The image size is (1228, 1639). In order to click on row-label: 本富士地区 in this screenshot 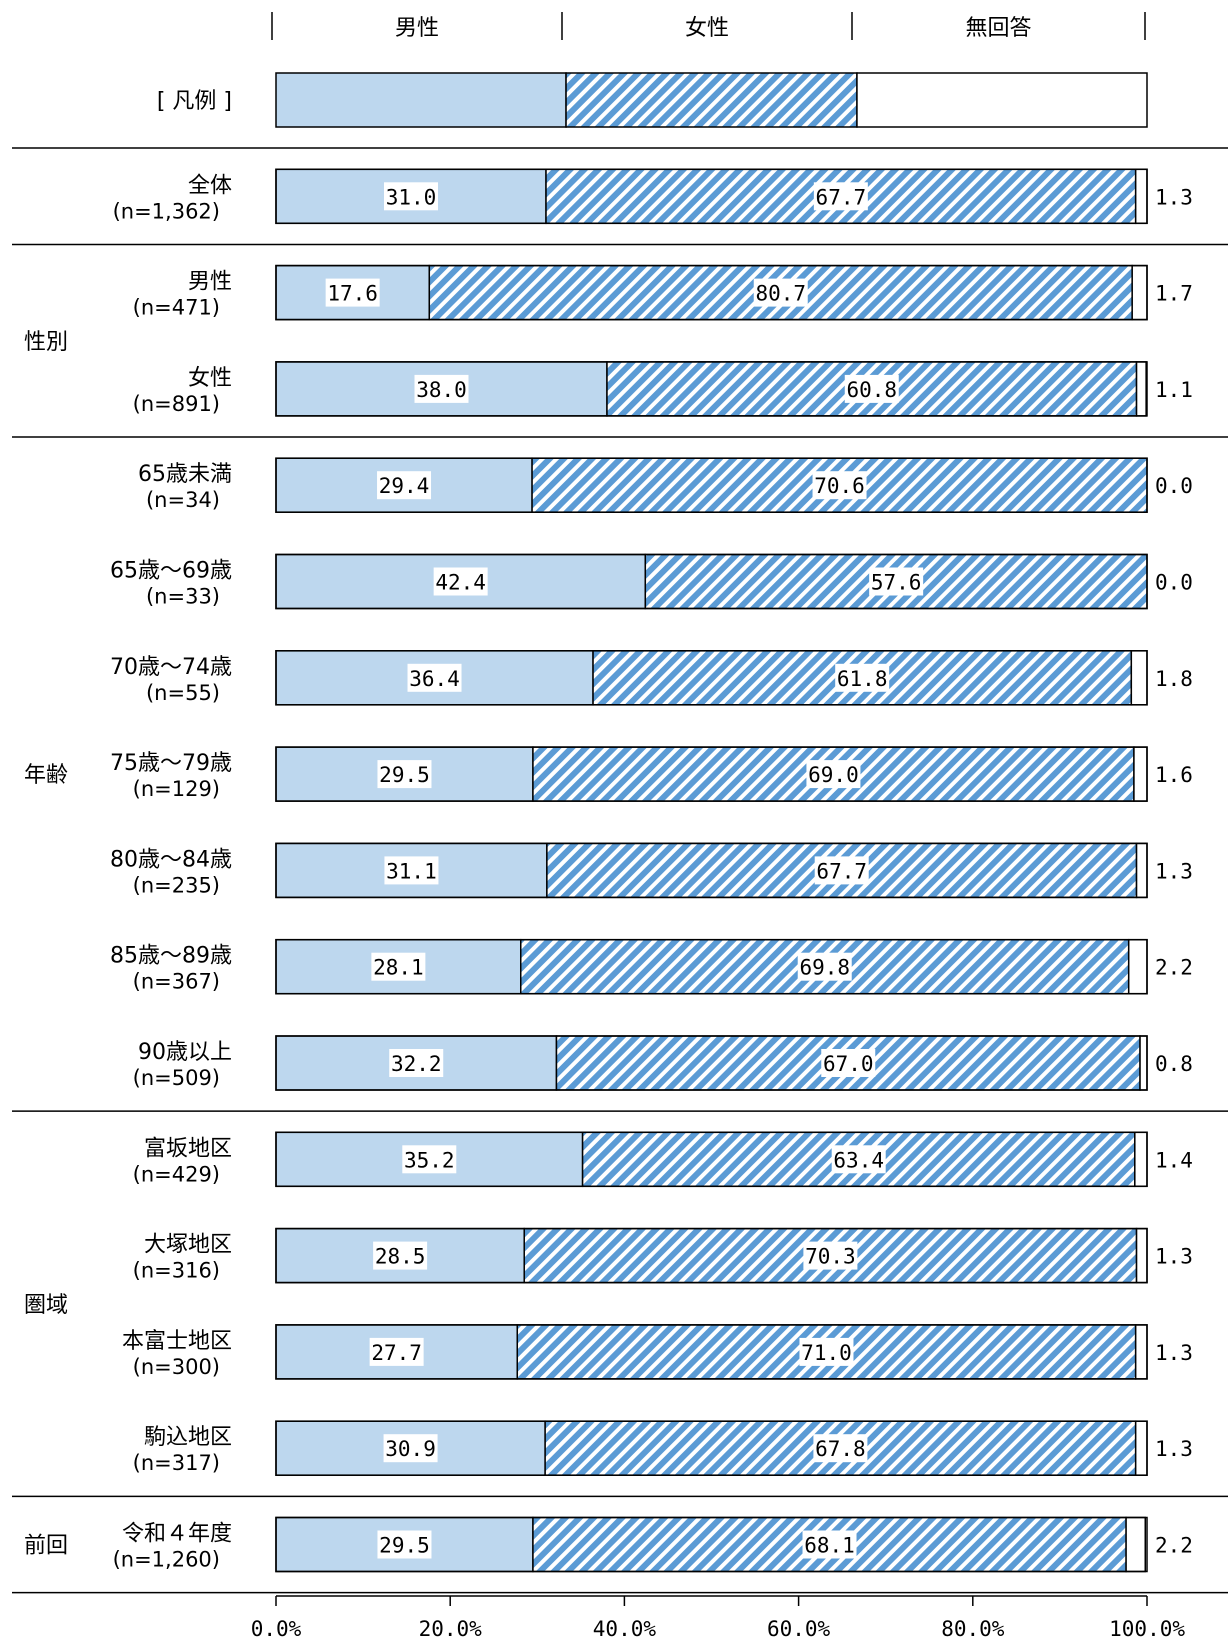, I will do `click(177, 1341)`.